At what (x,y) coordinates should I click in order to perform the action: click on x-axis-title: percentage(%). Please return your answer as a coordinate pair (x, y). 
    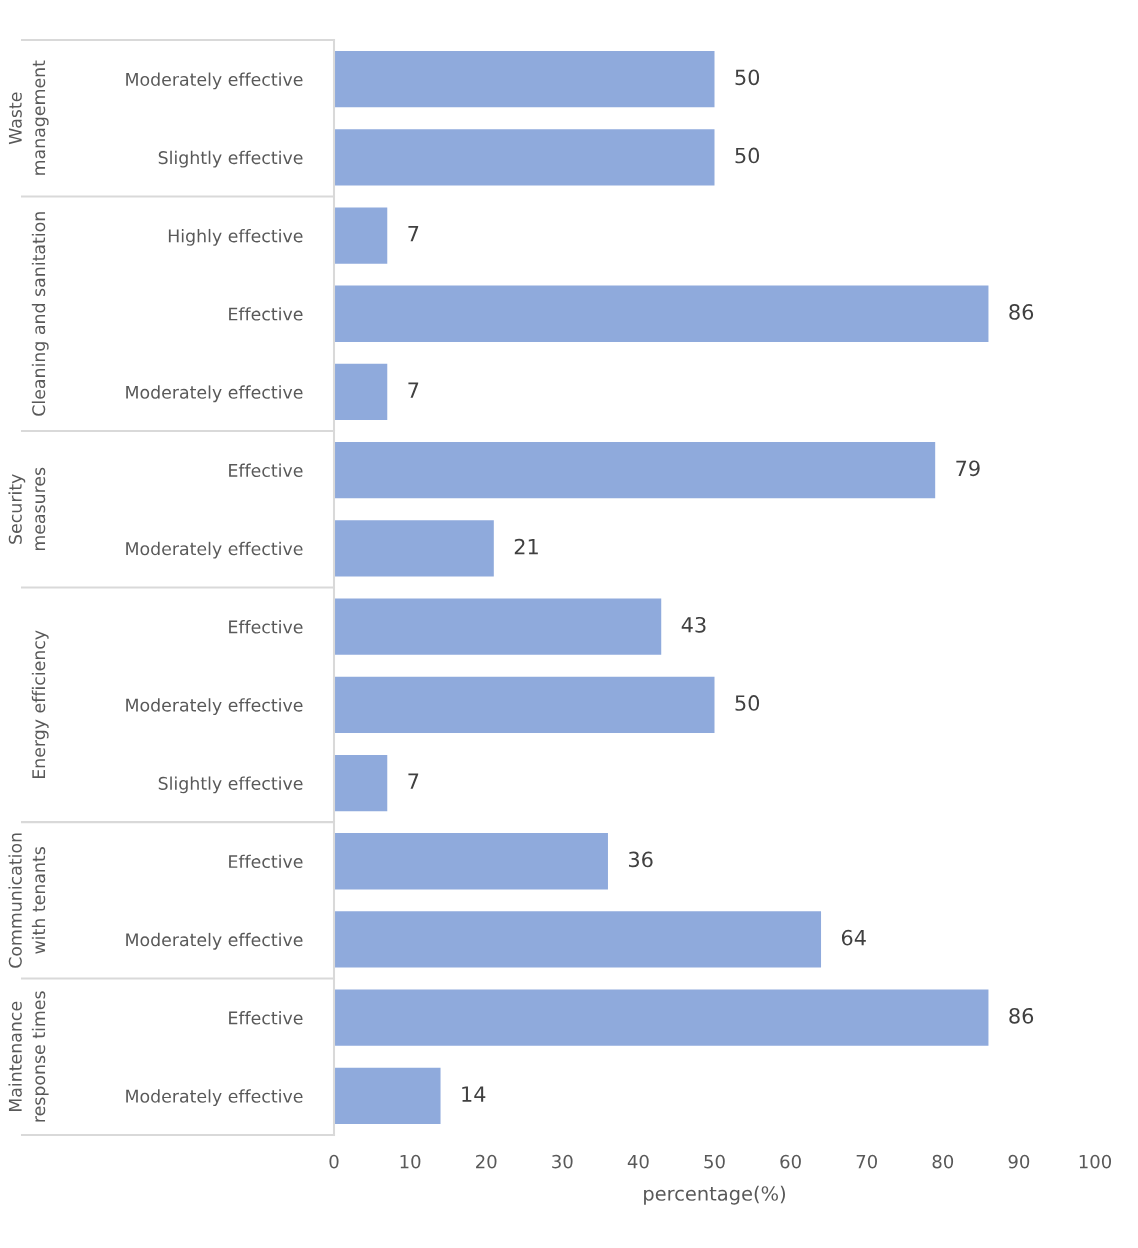
    Looking at the image, I should click on (714, 1195).